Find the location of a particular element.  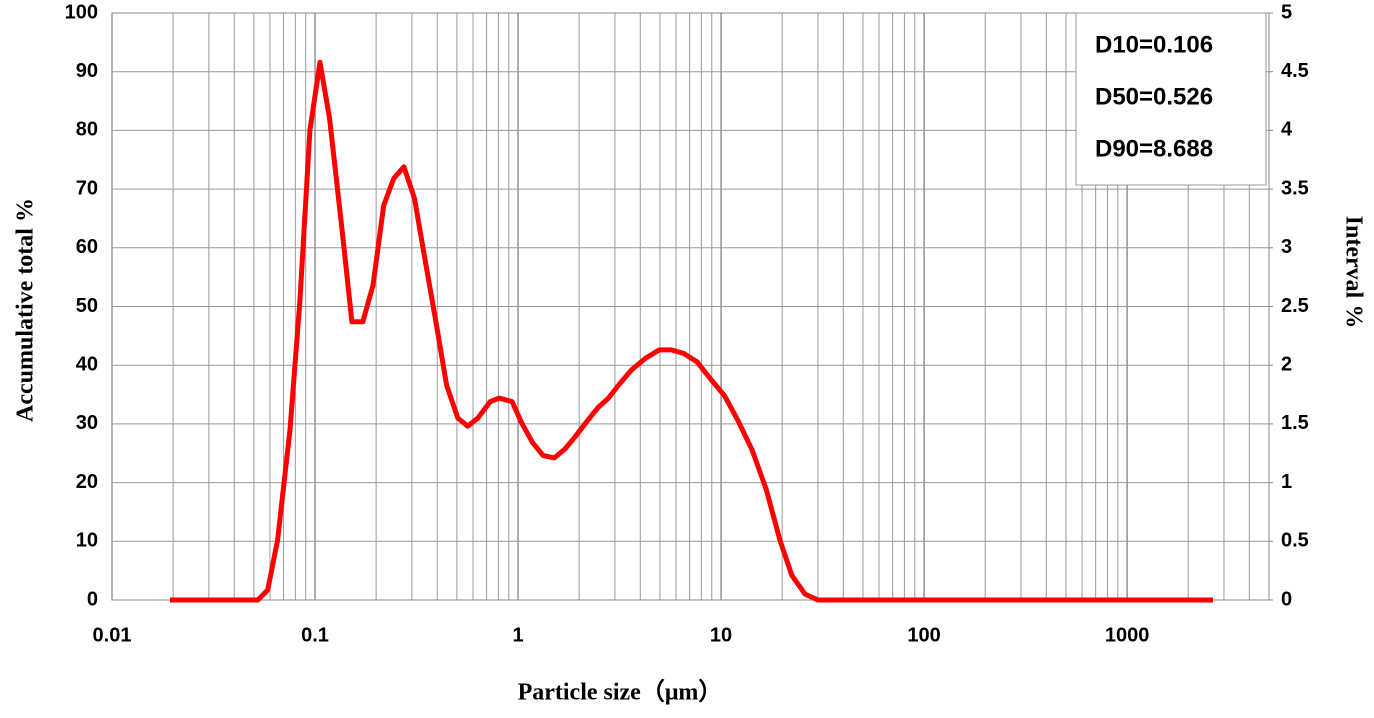

y-tick-label: 90 is located at coordinates (87, 71).